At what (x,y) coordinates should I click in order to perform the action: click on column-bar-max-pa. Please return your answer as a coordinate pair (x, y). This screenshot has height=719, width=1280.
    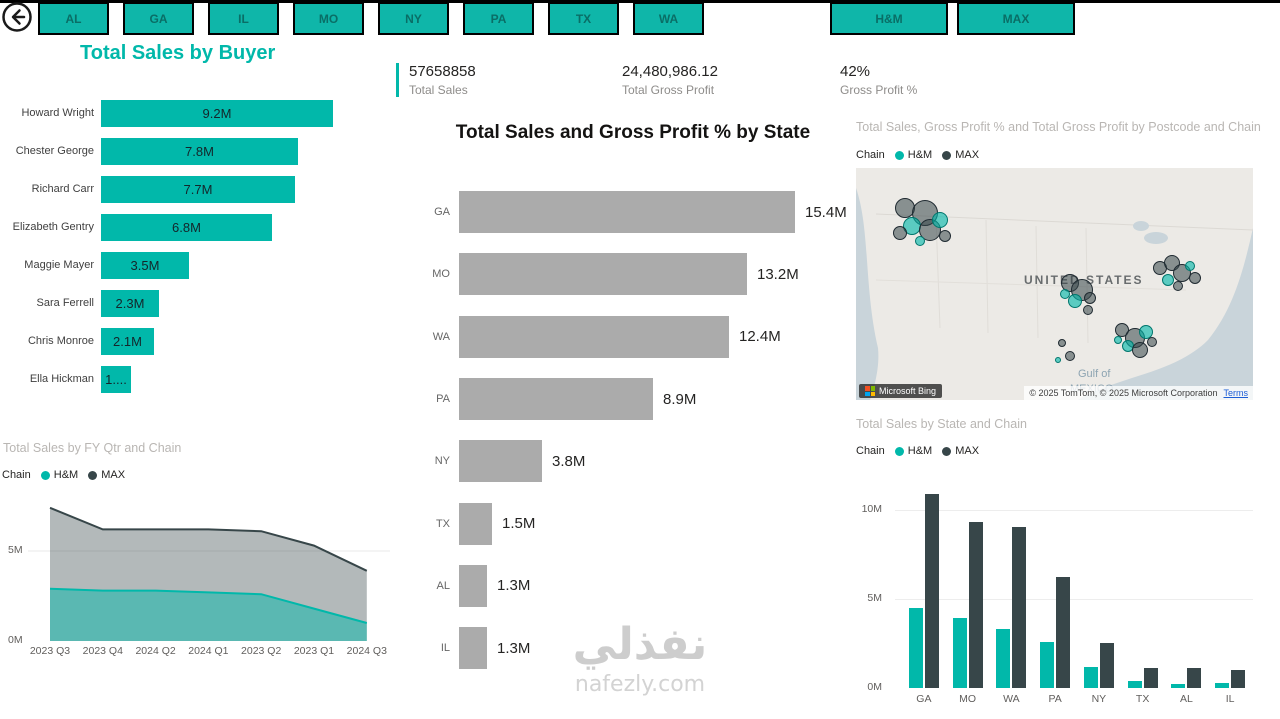
    Looking at the image, I should click on (1063, 632).